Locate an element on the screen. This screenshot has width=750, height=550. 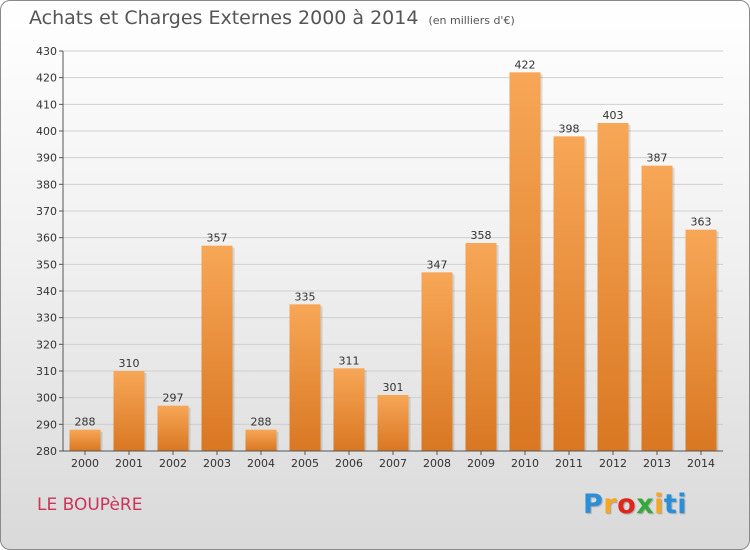
bar-2006 is located at coordinates (349, 409).